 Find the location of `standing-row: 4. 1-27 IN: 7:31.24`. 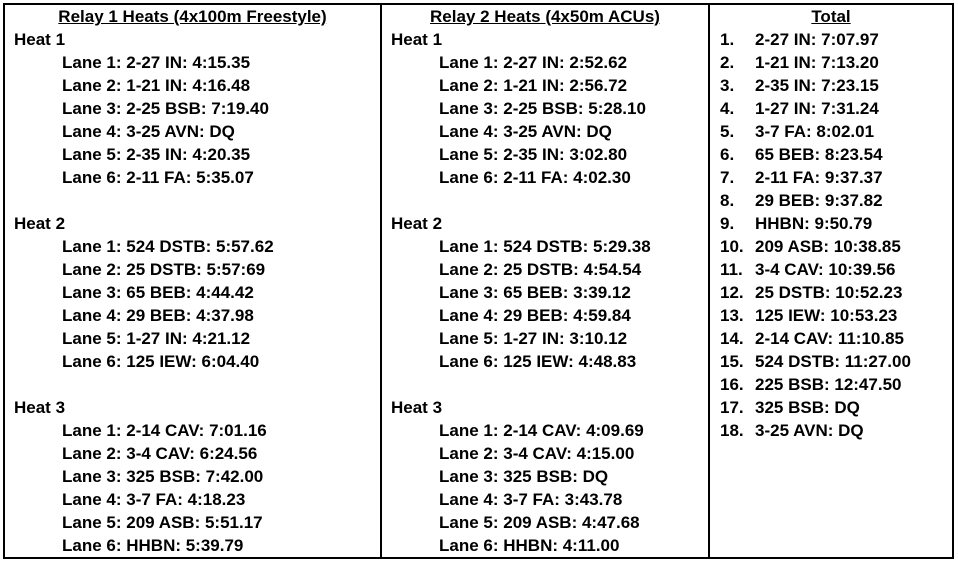

standing-row: 4. 1-27 IN: 7:31.24 is located at coordinates (836, 108).